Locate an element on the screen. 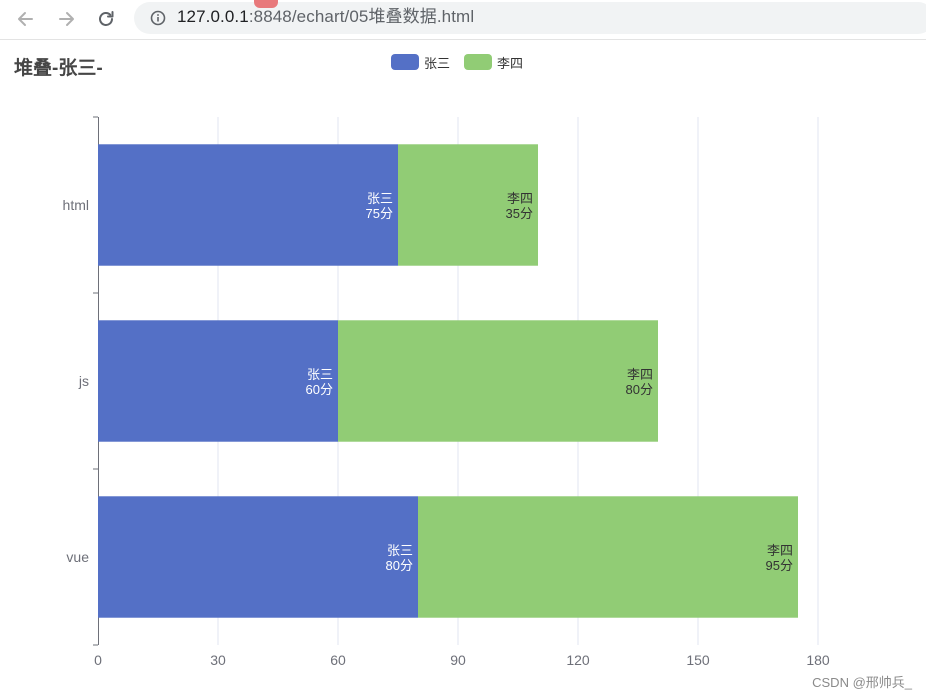 The width and height of the screenshot is (926, 699). x-tick-label: 30 is located at coordinates (218, 660).